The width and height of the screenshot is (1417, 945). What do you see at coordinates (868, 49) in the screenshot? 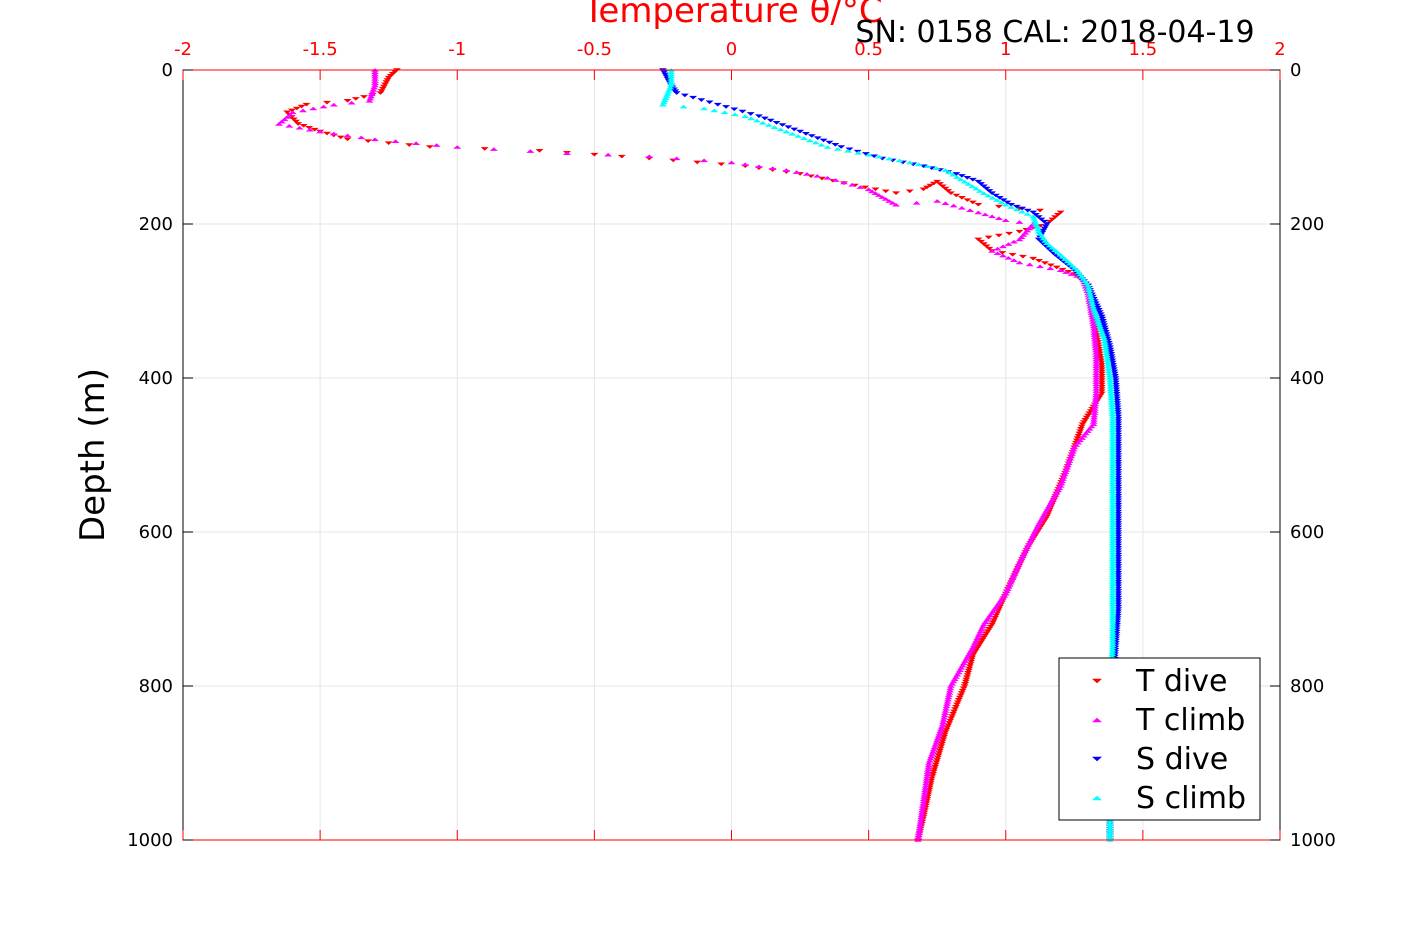
I see `x-tick-label: 0.5` at bounding box center [868, 49].